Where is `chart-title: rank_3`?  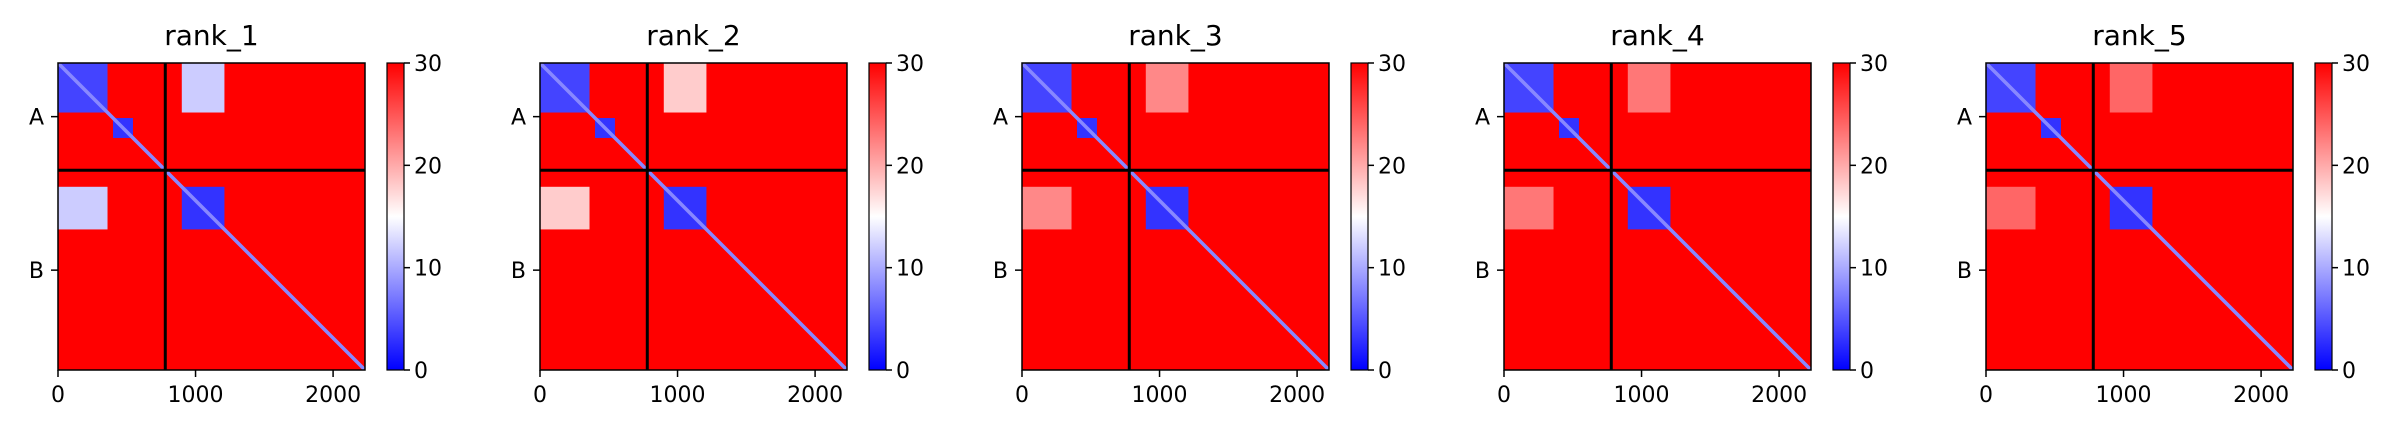 chart-title: rank_3 is located at coordinates (1175, 35).